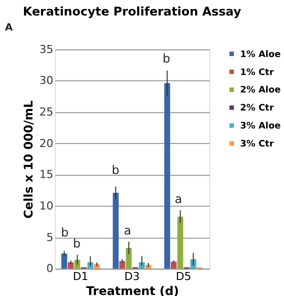 The image size is (284, 296). I want to click on y-tick-label: 30, so click(46, 81).